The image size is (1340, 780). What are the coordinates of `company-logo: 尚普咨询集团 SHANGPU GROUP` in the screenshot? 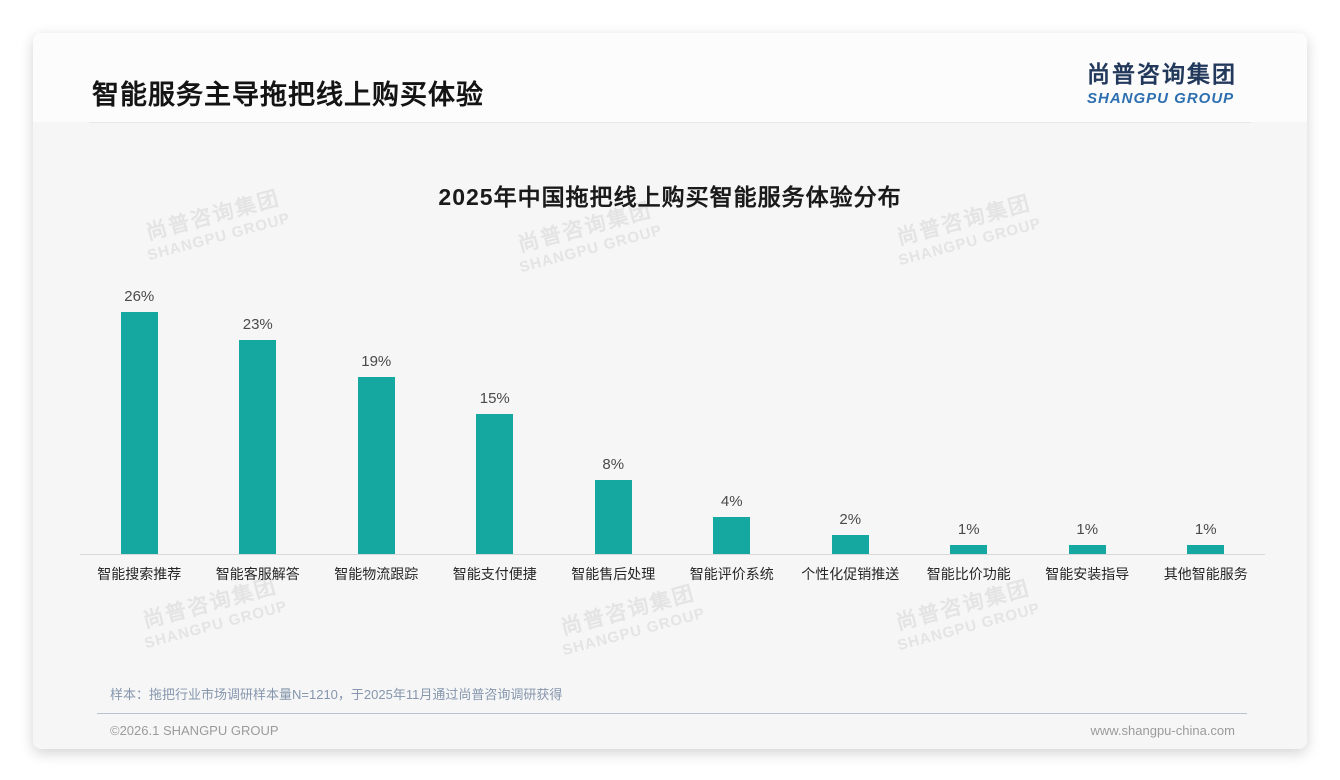 It's located at (1162, 81).